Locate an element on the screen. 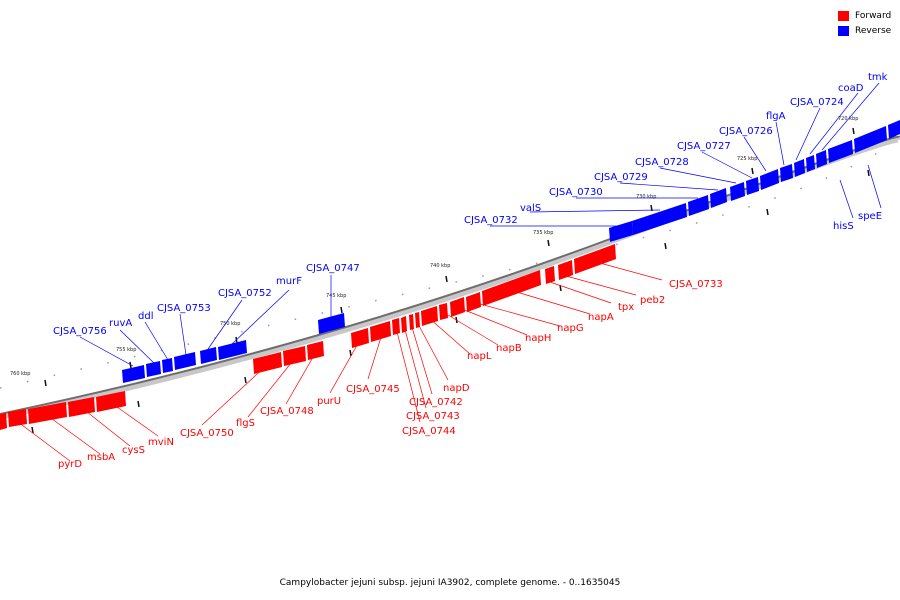 The image size is (900, 600). gene-label: CJSA_0753 is located at coordinates (184, 308).